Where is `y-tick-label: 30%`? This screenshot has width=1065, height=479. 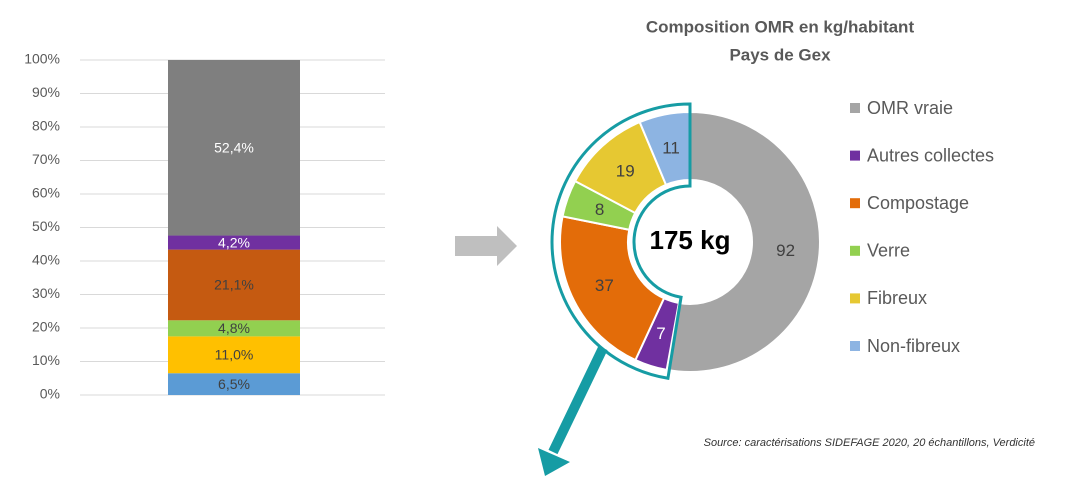
y-tick-label: 30% is located at coordinates (46, 293).